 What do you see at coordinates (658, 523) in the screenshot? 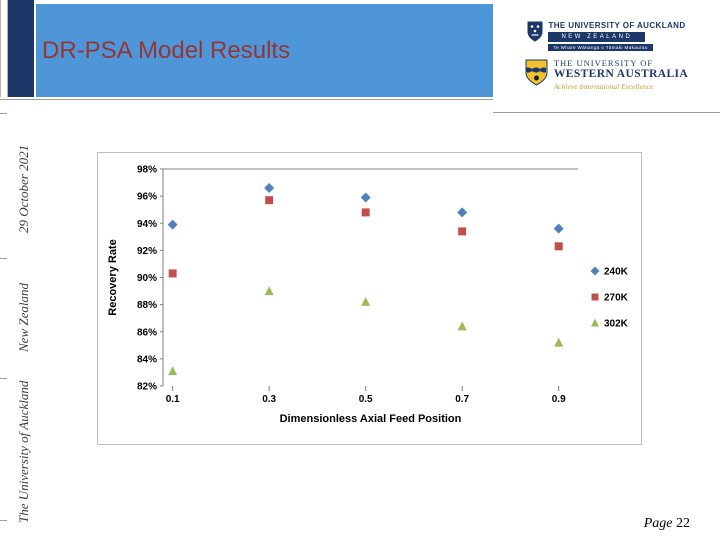
I see `page-label: Page` at bounding box center [658, 523].